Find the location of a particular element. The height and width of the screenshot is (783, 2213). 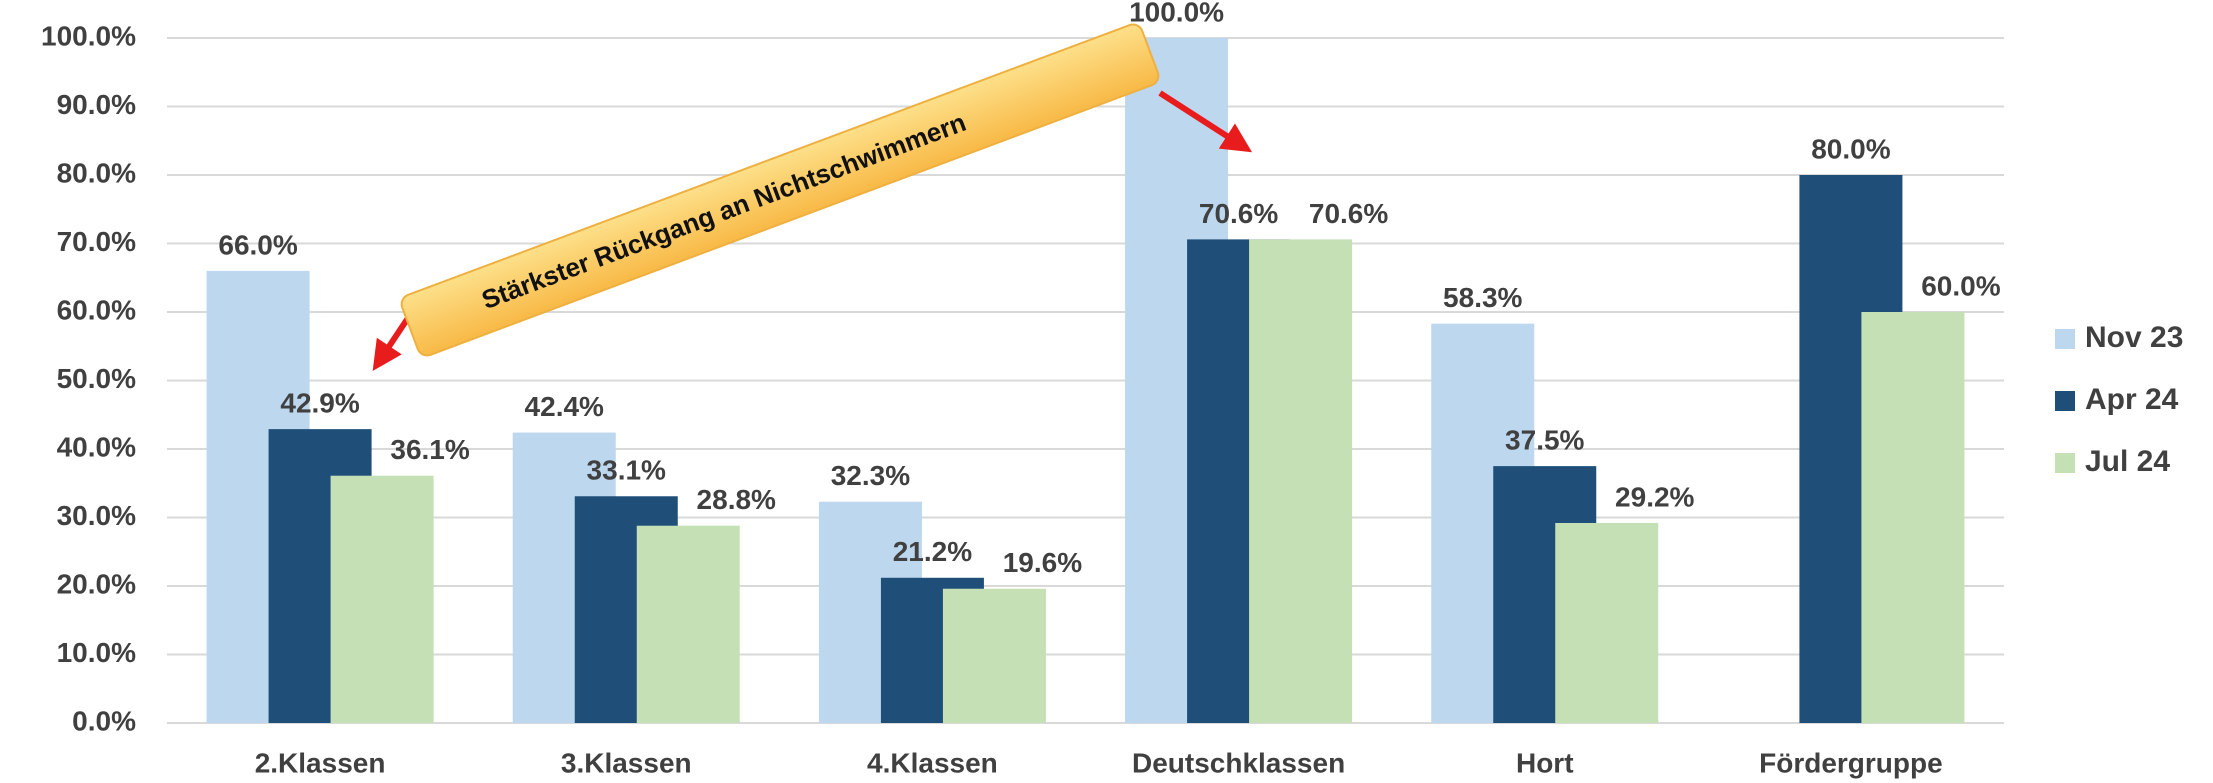

y-tick-label: 30.0% is located at coordinates (96, 515).